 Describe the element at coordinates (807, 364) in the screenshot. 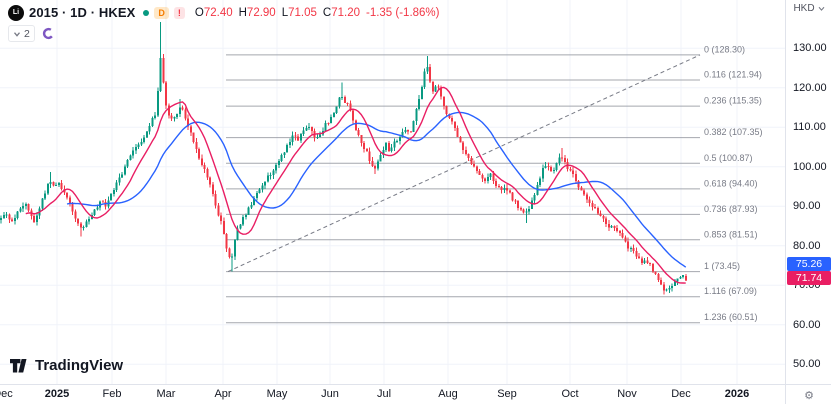

I see `price-tick-label: 50.00` at that location.